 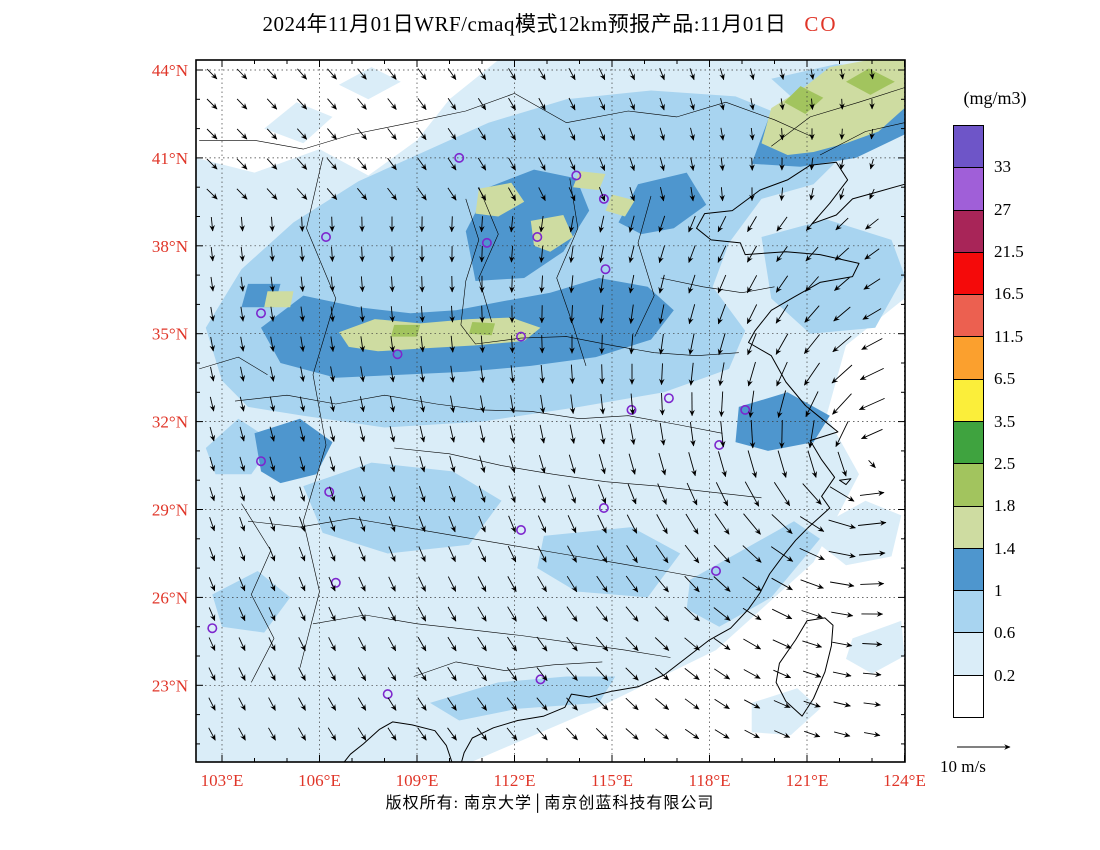 What do you see at coordinates (1005, 421) in the screenshot?
I see `colorbar-tick-label: 3.5` at bounding box center [1005, 421].